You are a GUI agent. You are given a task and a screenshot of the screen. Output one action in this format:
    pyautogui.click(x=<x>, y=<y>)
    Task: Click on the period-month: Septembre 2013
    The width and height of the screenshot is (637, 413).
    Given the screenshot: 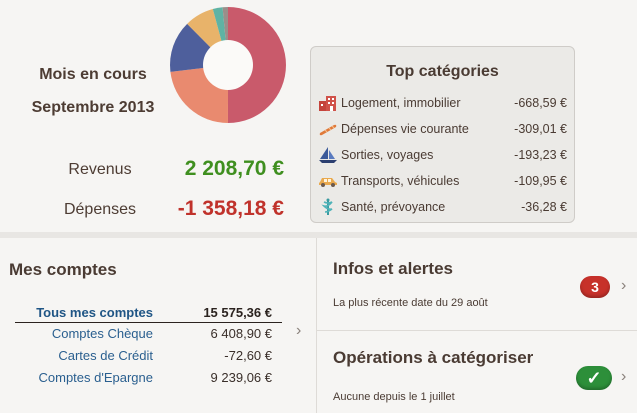 What is the action you would take?
    pyautogui.click(x=93, y=107)
    